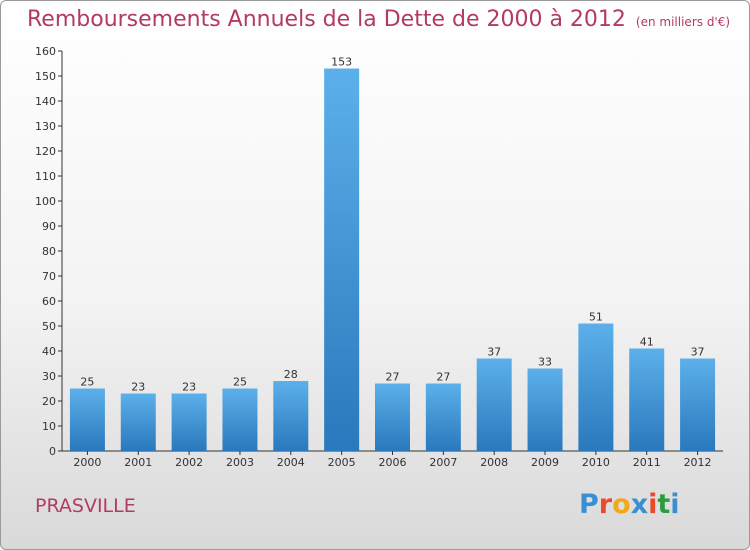  I want to click on x-tick-label: 2011, so click(647, 462).